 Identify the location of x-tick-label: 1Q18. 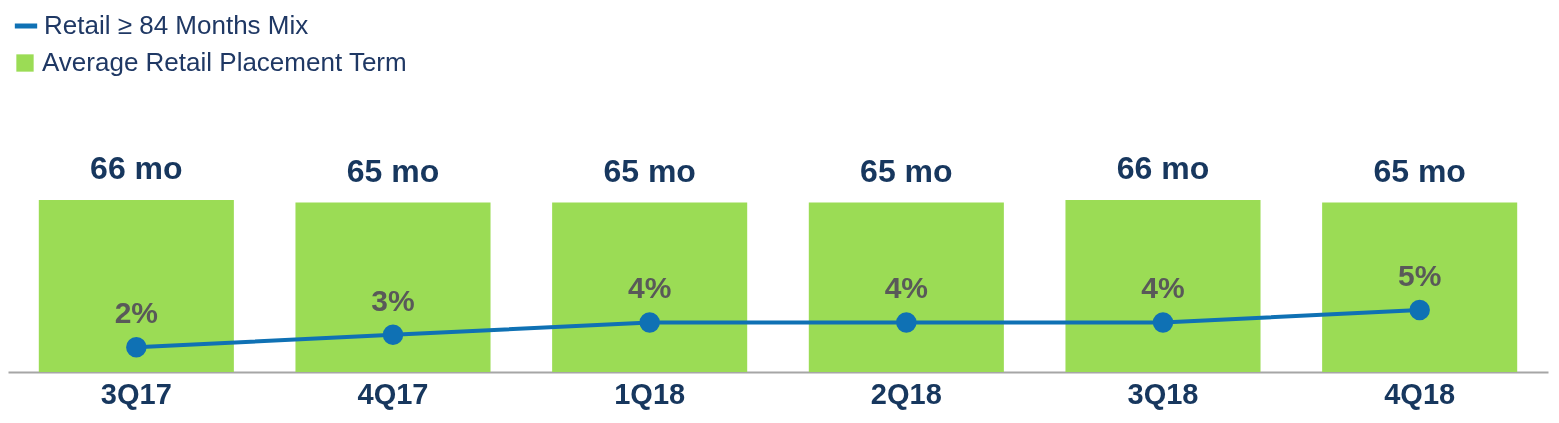
(650, 393).